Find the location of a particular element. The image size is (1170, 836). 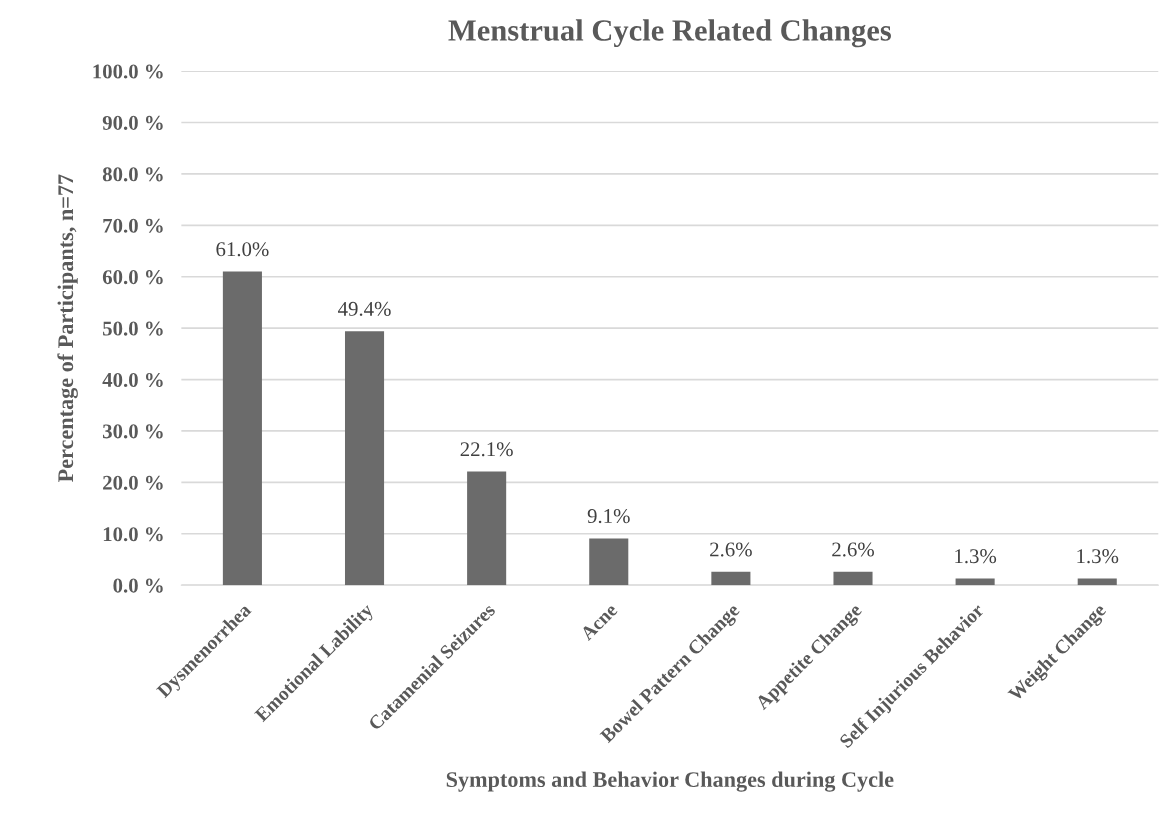

y-tick-label: 30.0 % is located at coordinates (132, 431).